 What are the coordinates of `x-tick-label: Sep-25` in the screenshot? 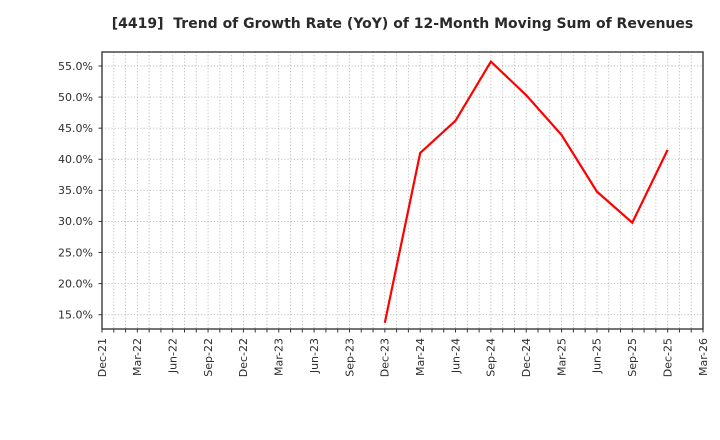 It's located at (632, 357).